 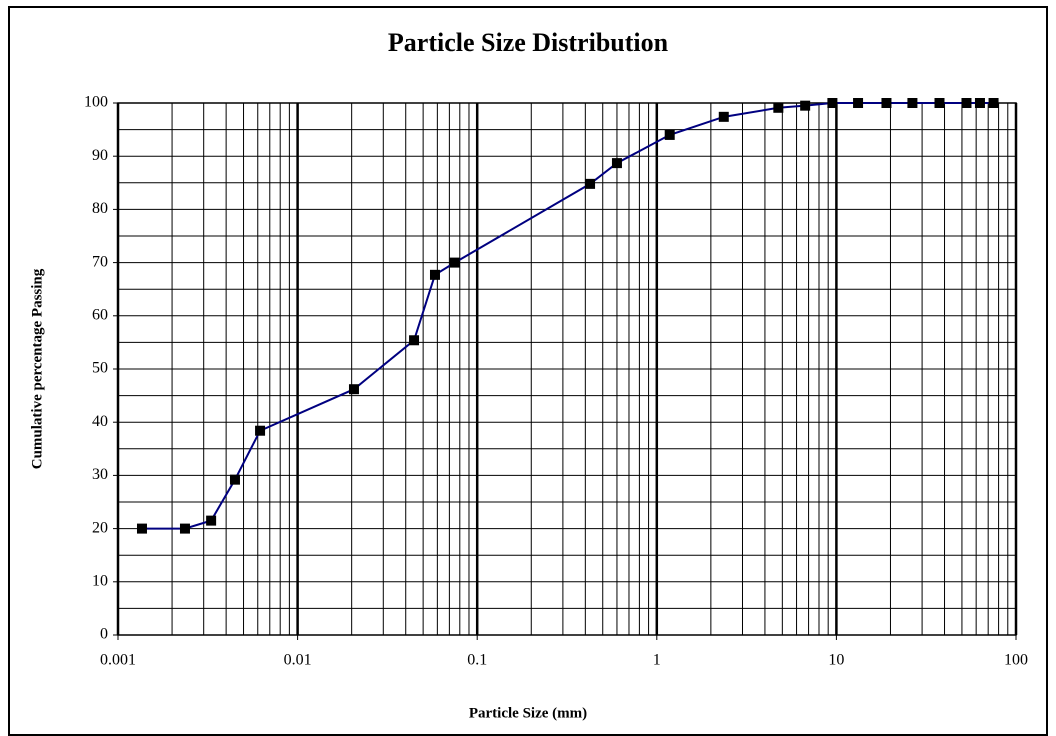 What do you see at coordinates (528, 42) in the screenshot?
I see `chart-title: Particle Size Distribution` at bounding box center [528, 42].